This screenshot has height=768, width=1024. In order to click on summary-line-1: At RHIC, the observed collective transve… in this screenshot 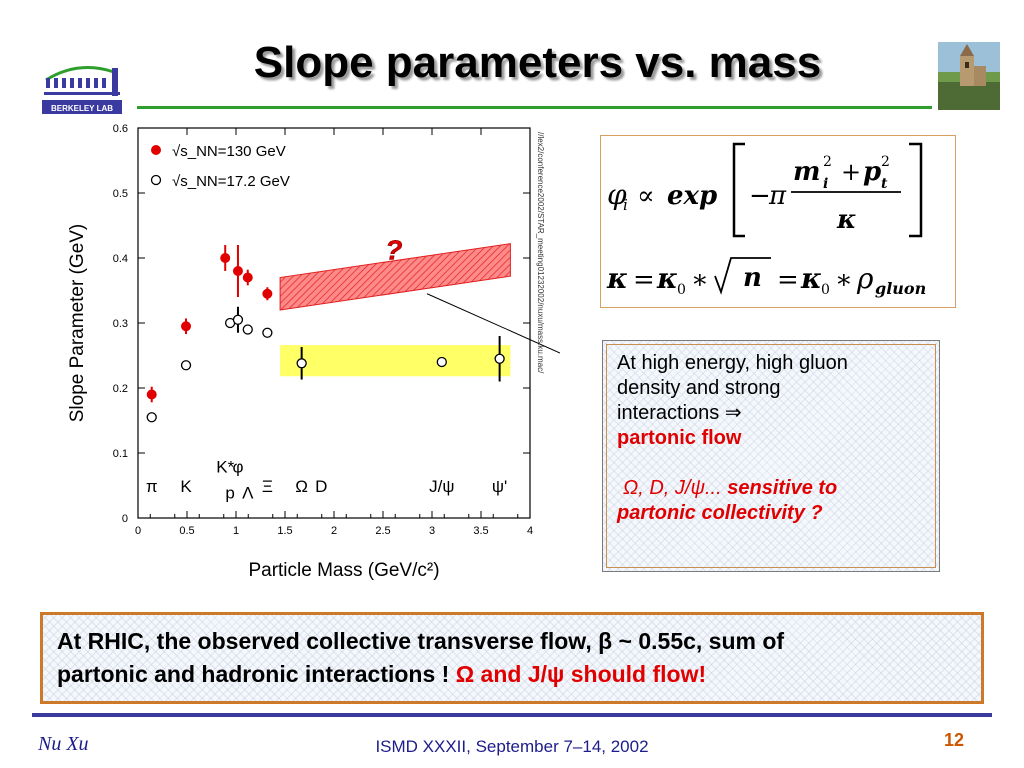, I will do `click(421, 641)`.